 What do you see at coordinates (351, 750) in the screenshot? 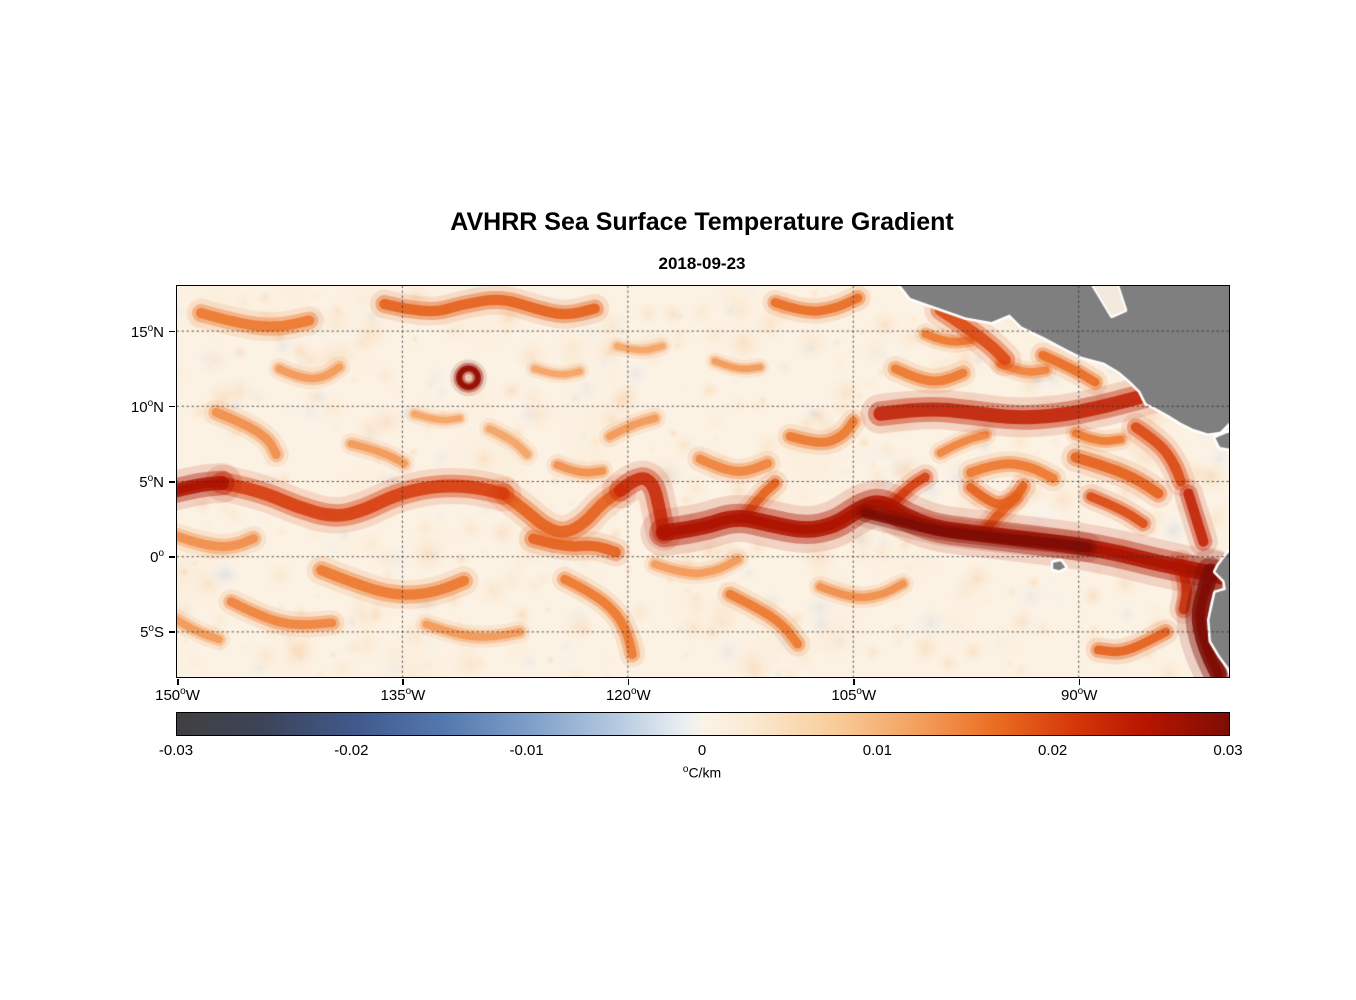
I see `colorbar-tick-label: -0.02` at bounding box center [351, 750].